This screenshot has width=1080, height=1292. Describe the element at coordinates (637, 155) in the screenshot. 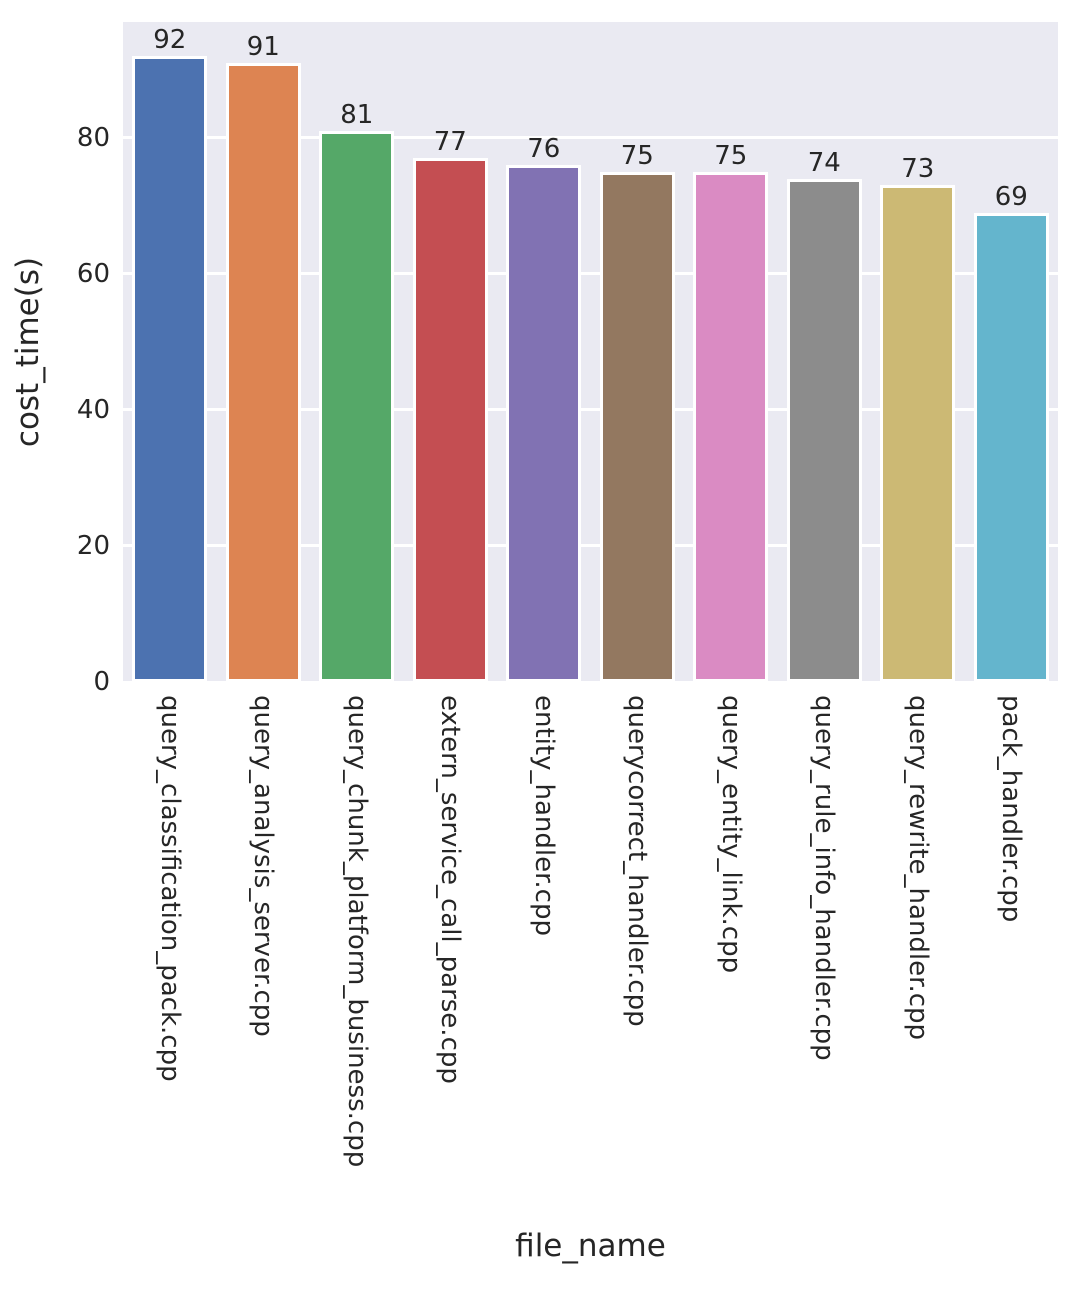

I see `bar-value-label-5: 75` at that location.